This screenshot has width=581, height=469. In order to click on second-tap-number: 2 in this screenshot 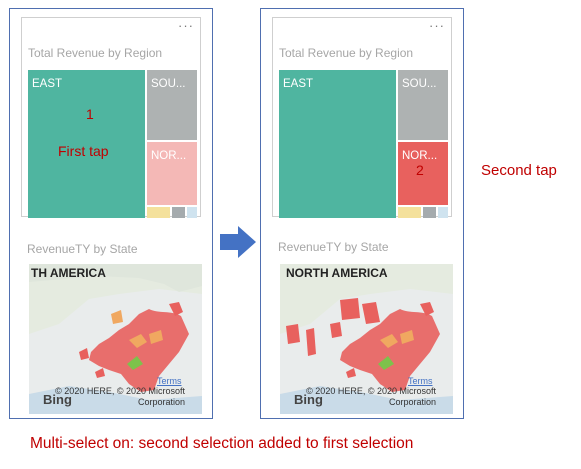, I will do `click(420, 170)`.